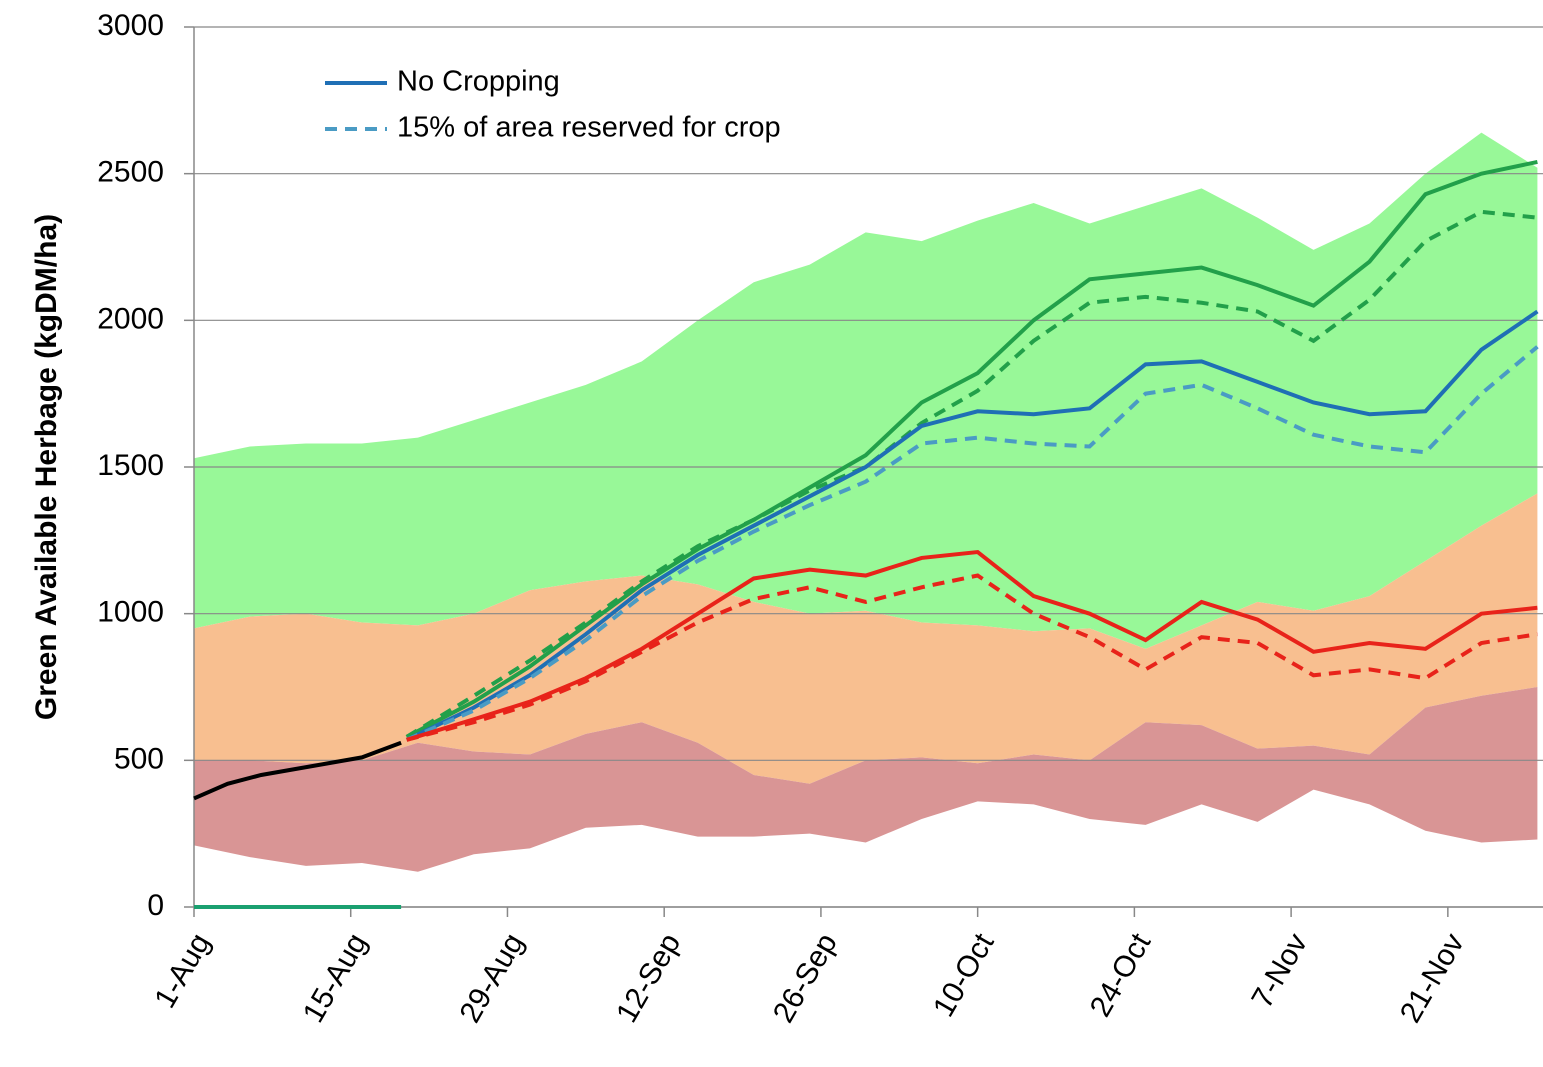 This screenshot has height=1067, width=1543. What do you see at coordinates (130, 172) in the screenshot?
I see `y-tick-label: 2500` at bounding box center [130, 172].